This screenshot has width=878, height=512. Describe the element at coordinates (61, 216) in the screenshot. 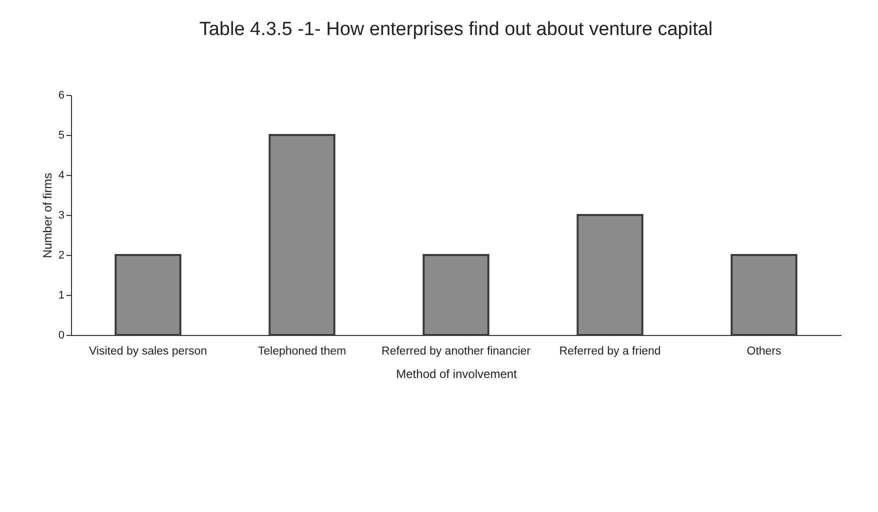

I see `y-tick-label: 3` at that location.